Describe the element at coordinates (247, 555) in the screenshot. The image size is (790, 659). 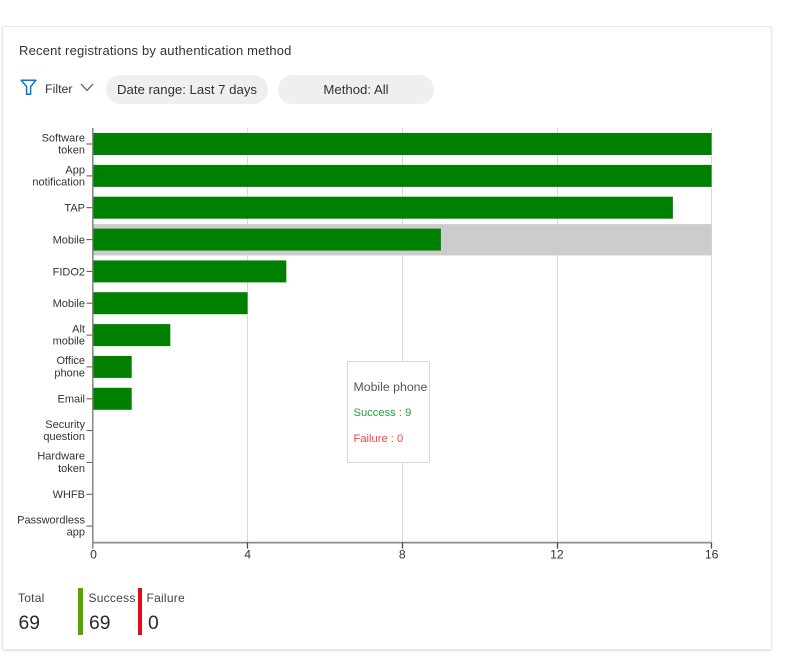
I see `svg-text: 4` at that location.